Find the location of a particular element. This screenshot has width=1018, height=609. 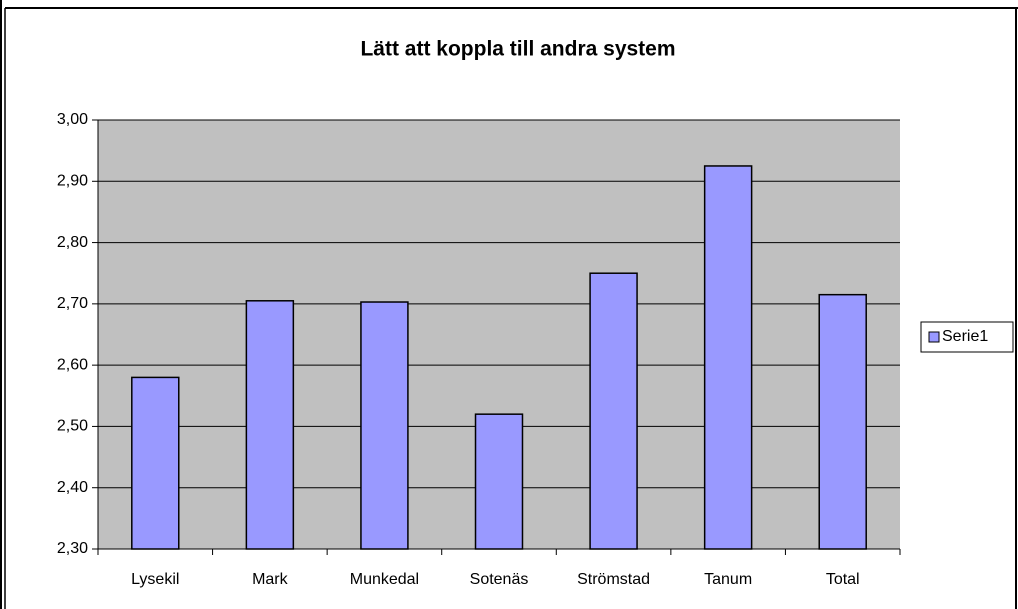

y-tick-label: 2,90 is located at coordinates (72, 181).